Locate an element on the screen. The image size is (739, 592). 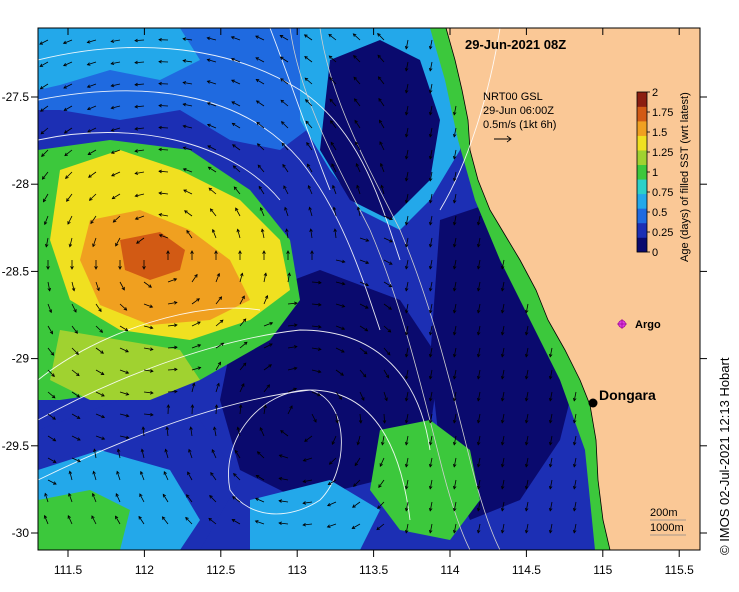
region-green-south is located at coordinates (425, 480).